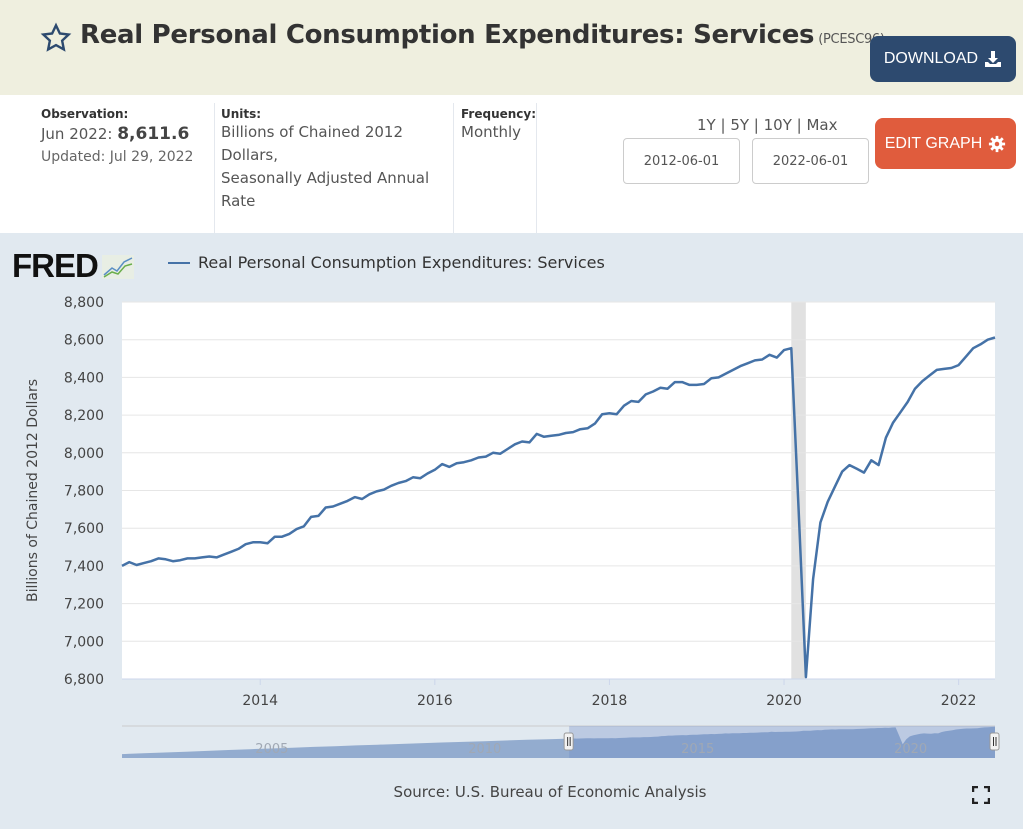 The image size is (1023, 829). I want to click on y-tick-label: 8,600, so click(84, 341).